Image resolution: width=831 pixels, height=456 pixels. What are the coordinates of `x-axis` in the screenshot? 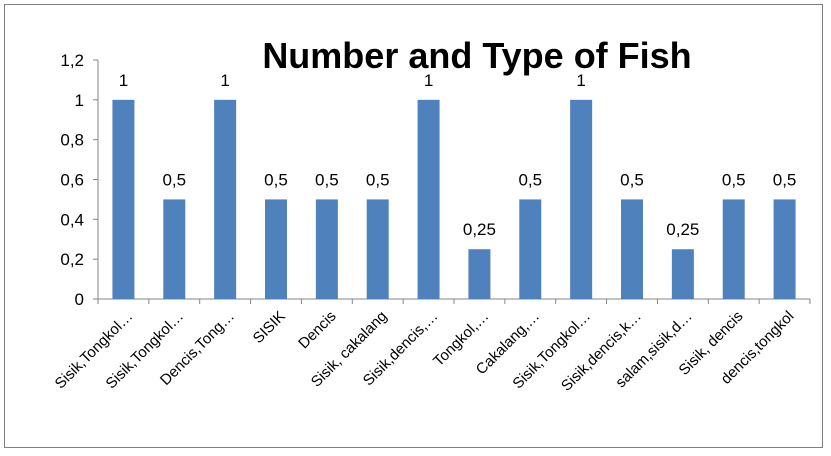 It's located at (454, 301).